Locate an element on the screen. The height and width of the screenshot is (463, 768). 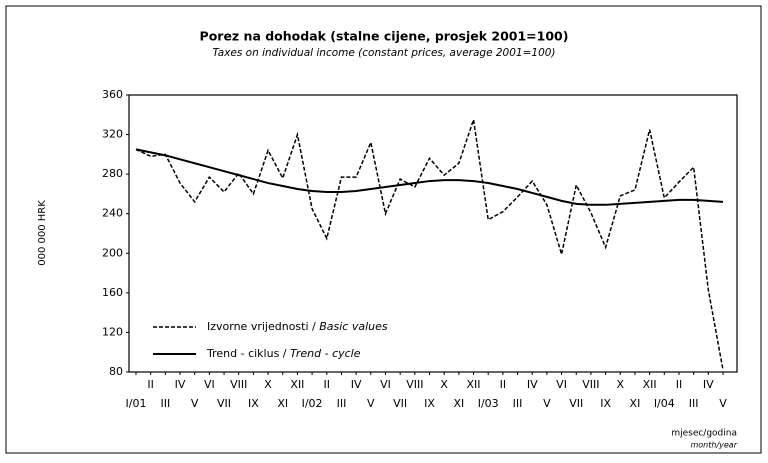
legend-name: Izvorne vrijednosti / is located at coordinates (263, 326).